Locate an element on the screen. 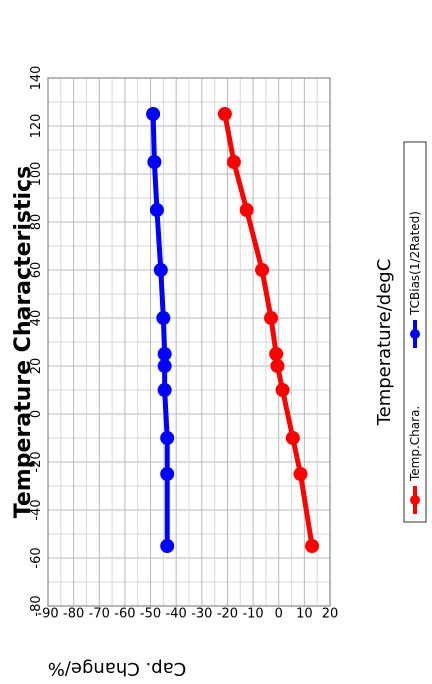  y-tick-label: 20 is located at coordinates (330, 614).